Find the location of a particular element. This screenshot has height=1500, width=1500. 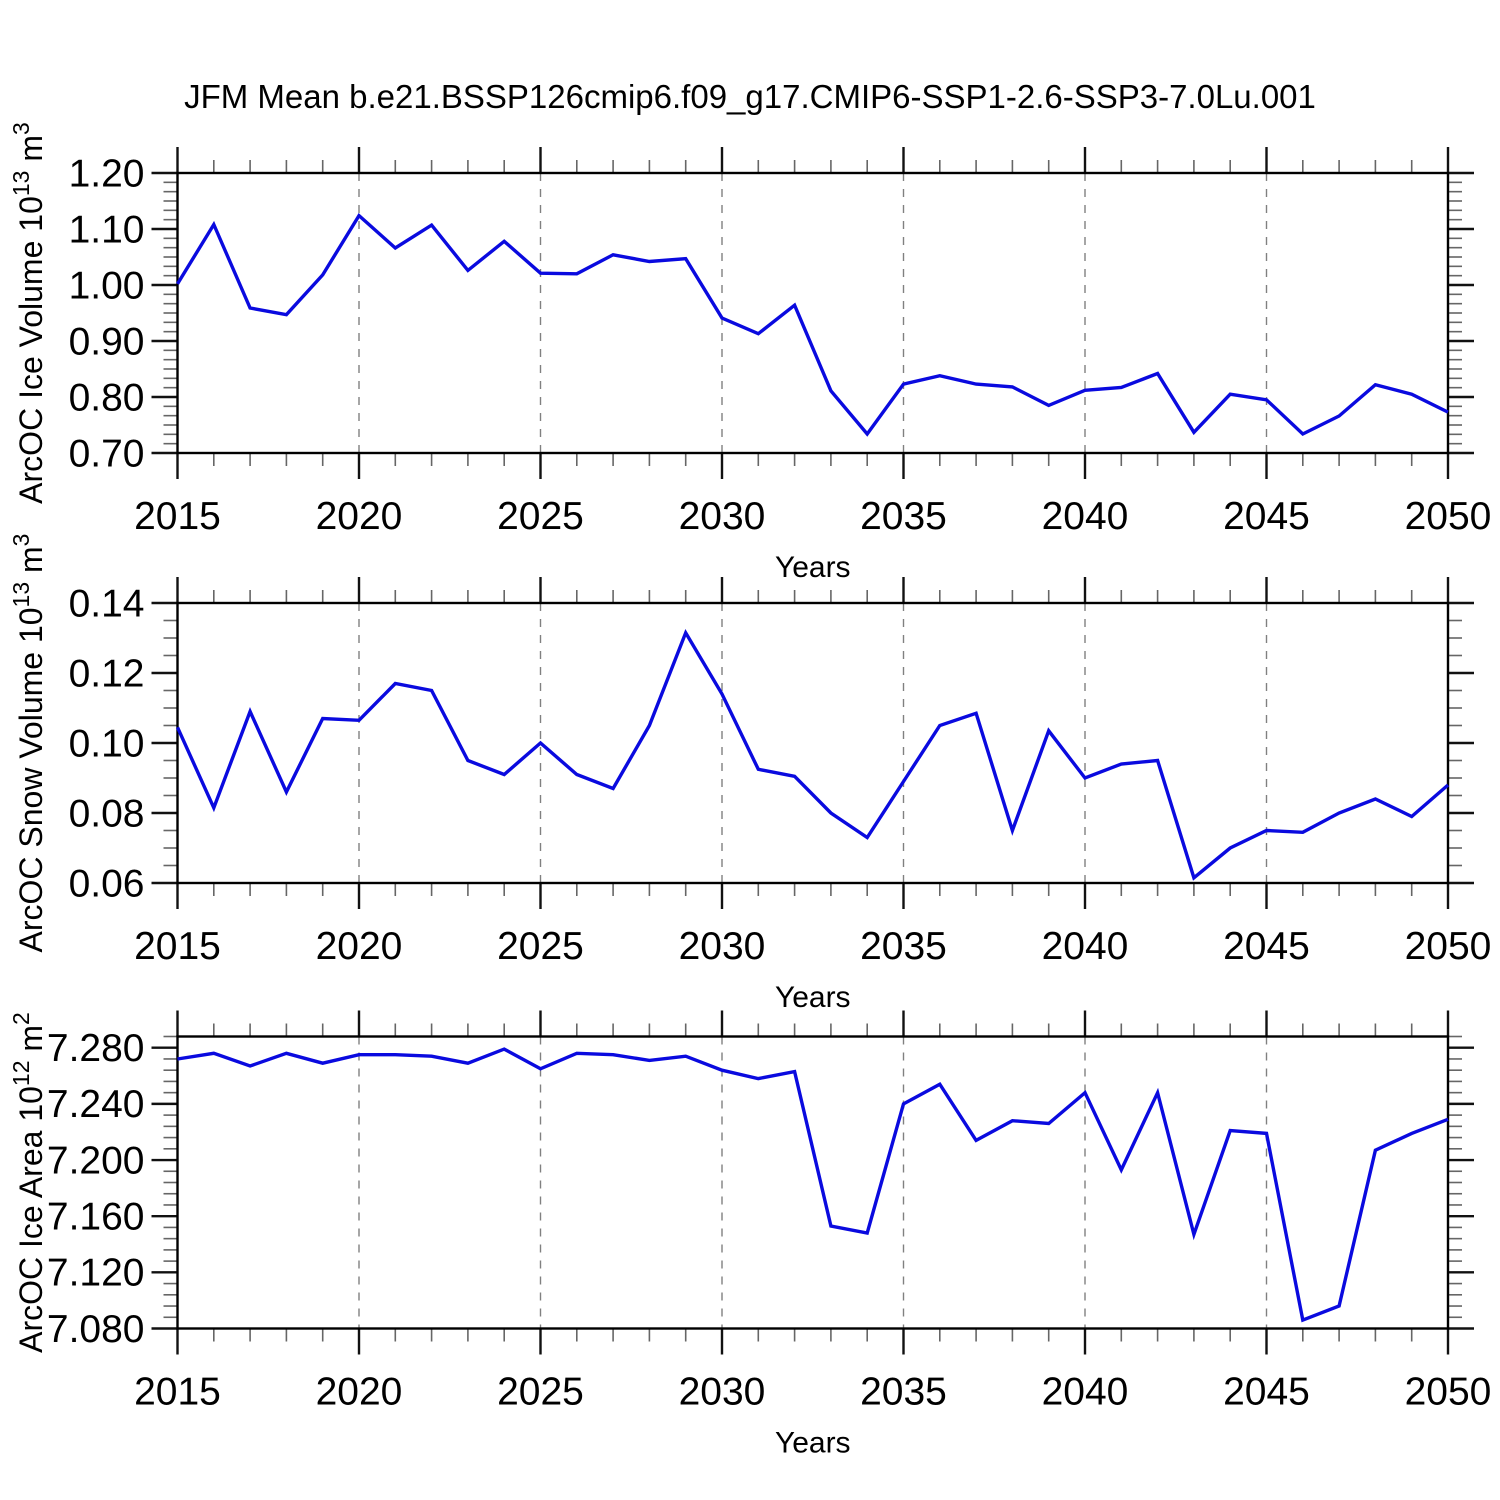

y-axis-title: ArcOC Ice Area 1012 m2 is located at coordinates (28, 1182).